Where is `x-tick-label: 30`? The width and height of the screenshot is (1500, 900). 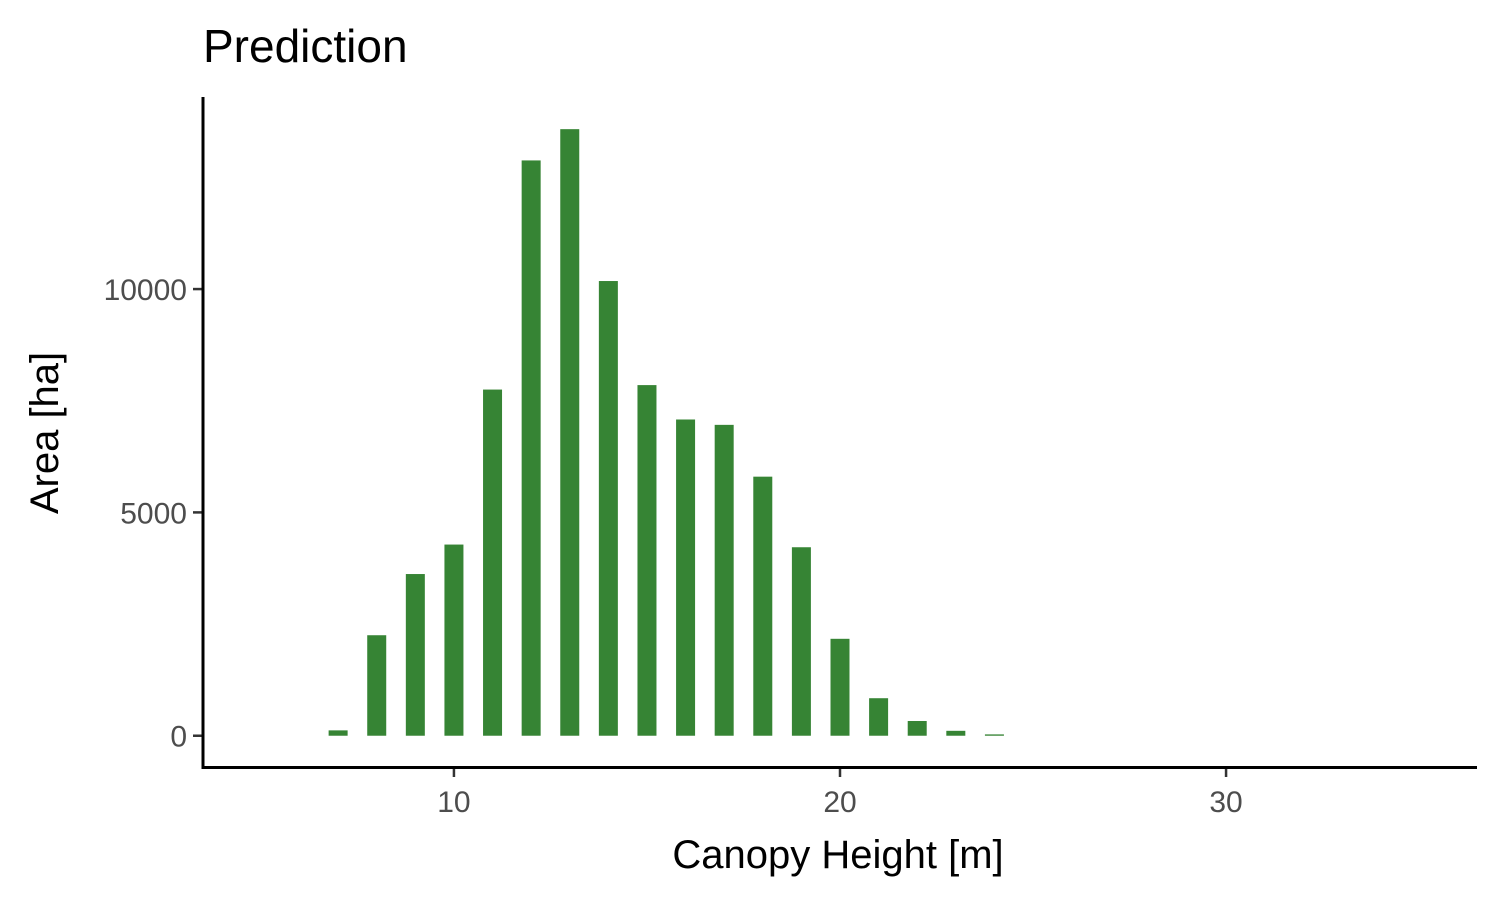 x-tick-label: 30 is located at coordinates (1225, 802).